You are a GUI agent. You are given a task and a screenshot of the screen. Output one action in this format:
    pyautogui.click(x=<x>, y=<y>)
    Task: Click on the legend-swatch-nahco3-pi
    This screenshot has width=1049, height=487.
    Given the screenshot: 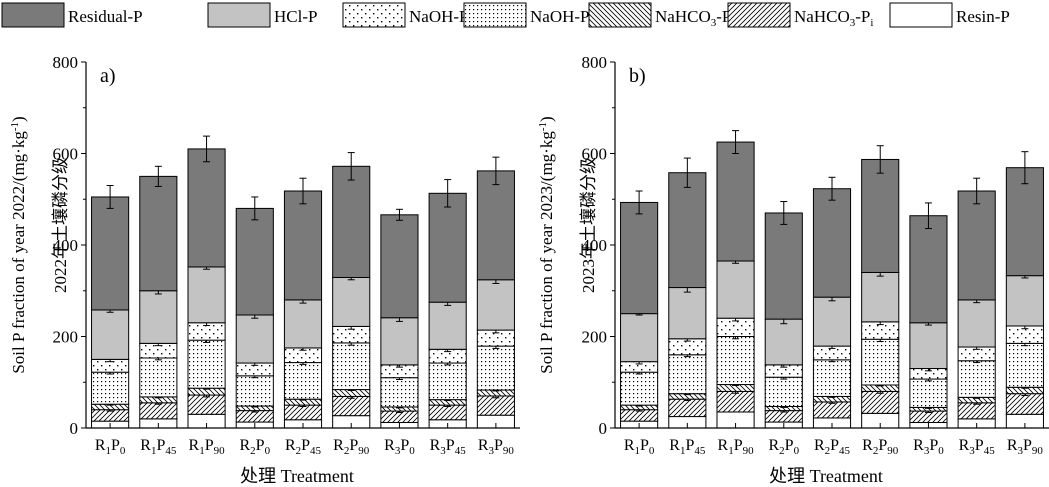 What is the action you would take?
    pyautogui.click(x=759, y=15)
    